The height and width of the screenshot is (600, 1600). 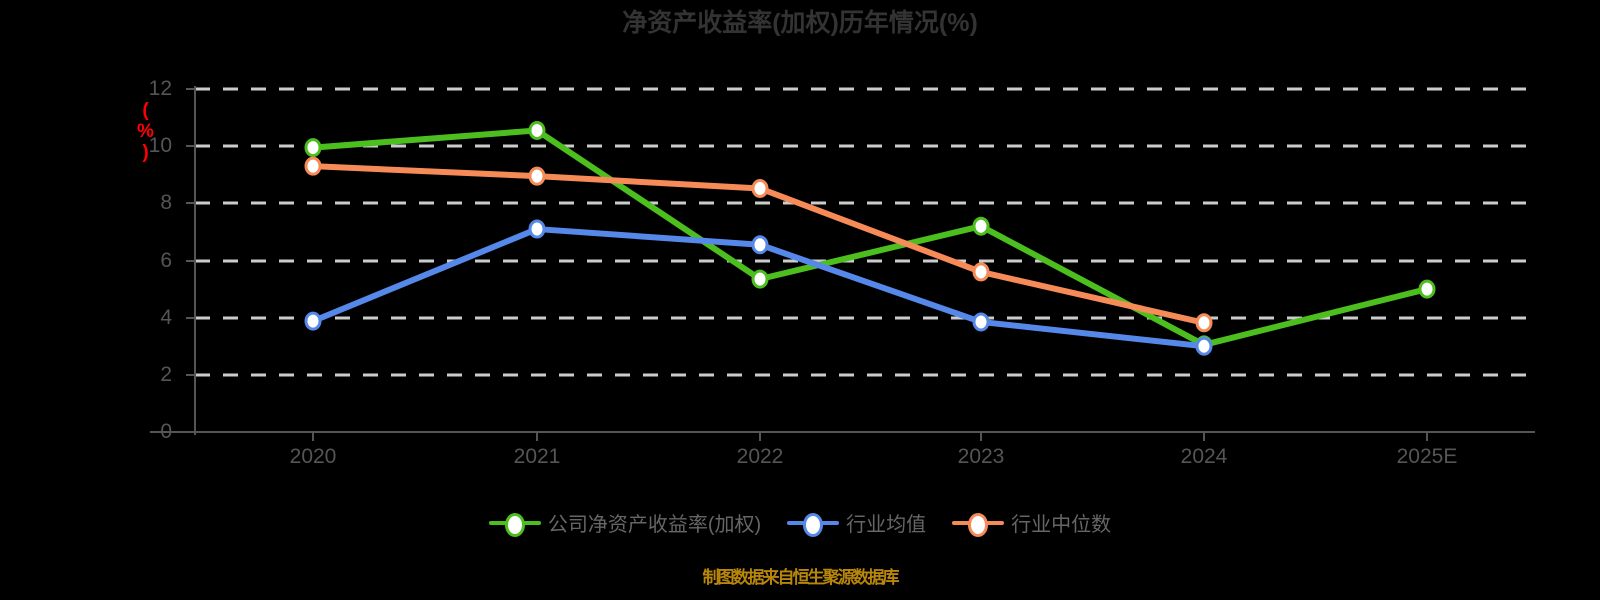 I want to click on x-tick-label: 2024, so click(x=1204, y=456).